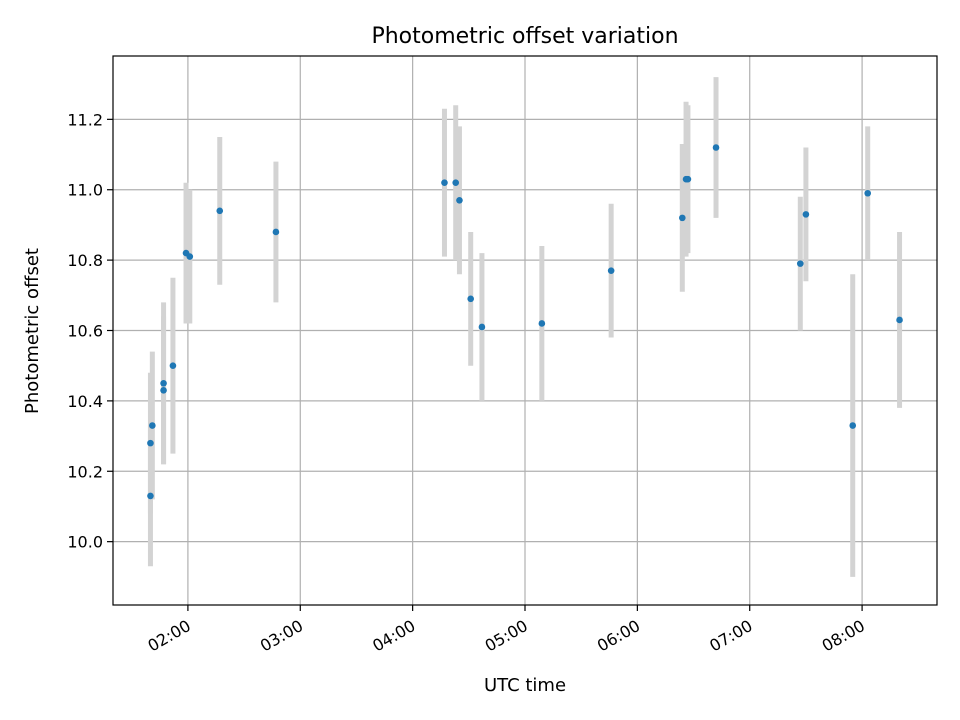  Describe the element at coordinates (85, 471) in the screenshot. I see `y-tick-label: 10.2` at that location.